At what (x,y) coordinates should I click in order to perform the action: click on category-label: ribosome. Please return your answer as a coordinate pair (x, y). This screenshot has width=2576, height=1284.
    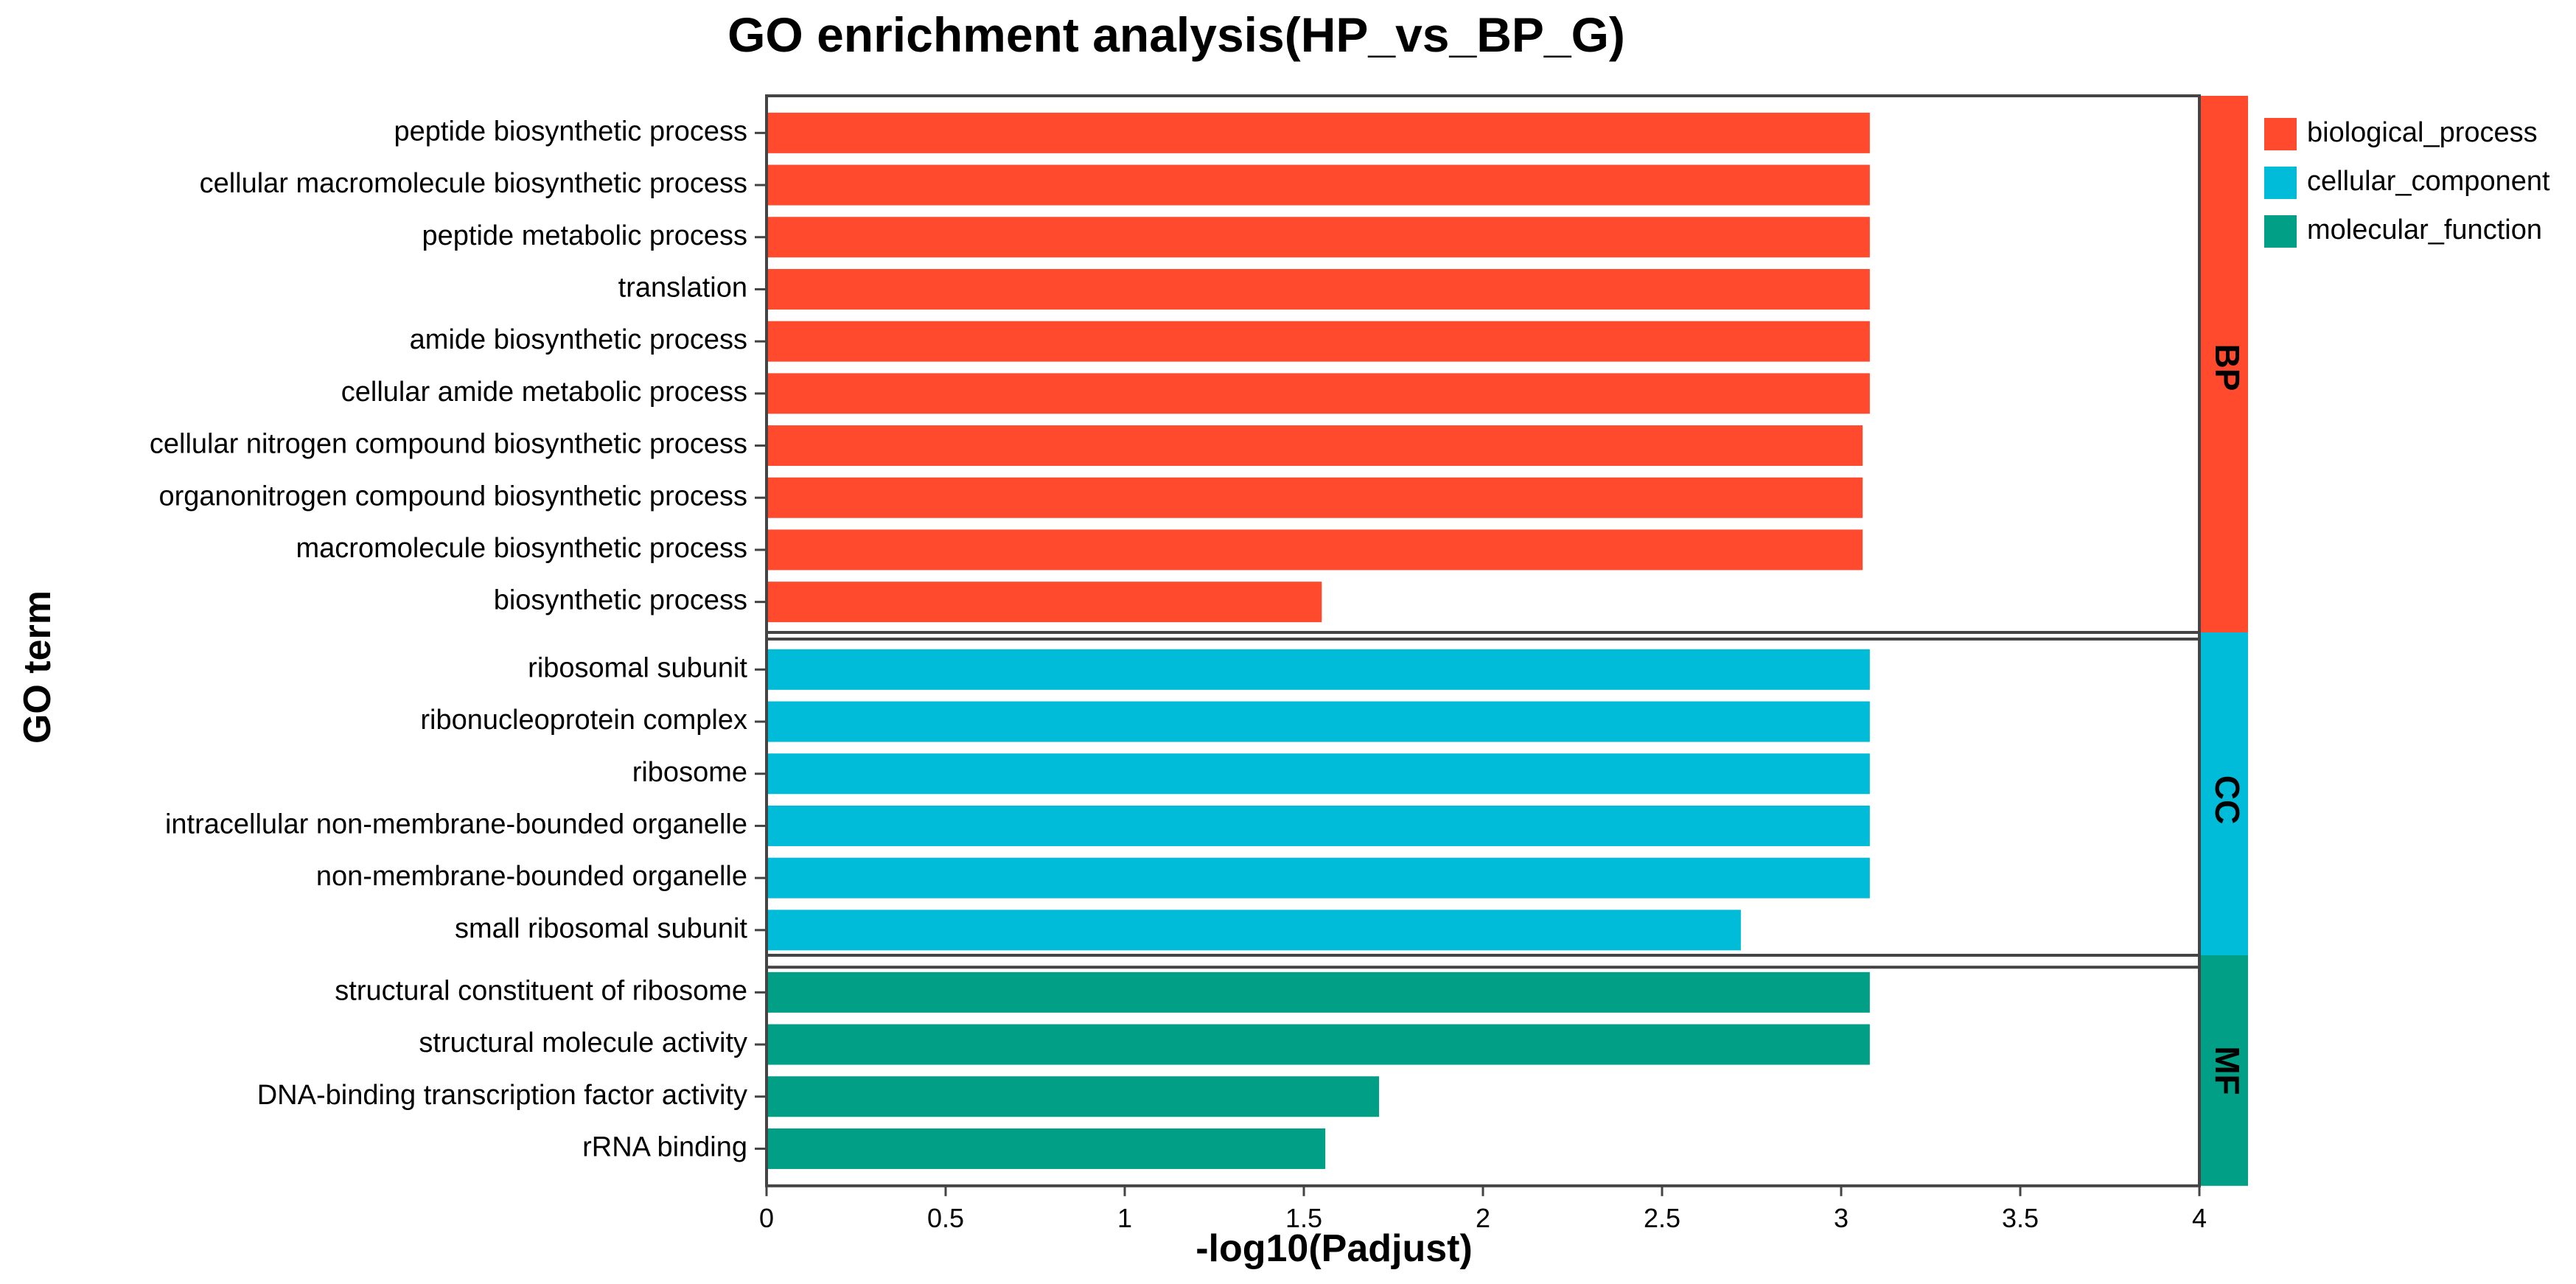
    Looking at the image, I should click on (689, 772).